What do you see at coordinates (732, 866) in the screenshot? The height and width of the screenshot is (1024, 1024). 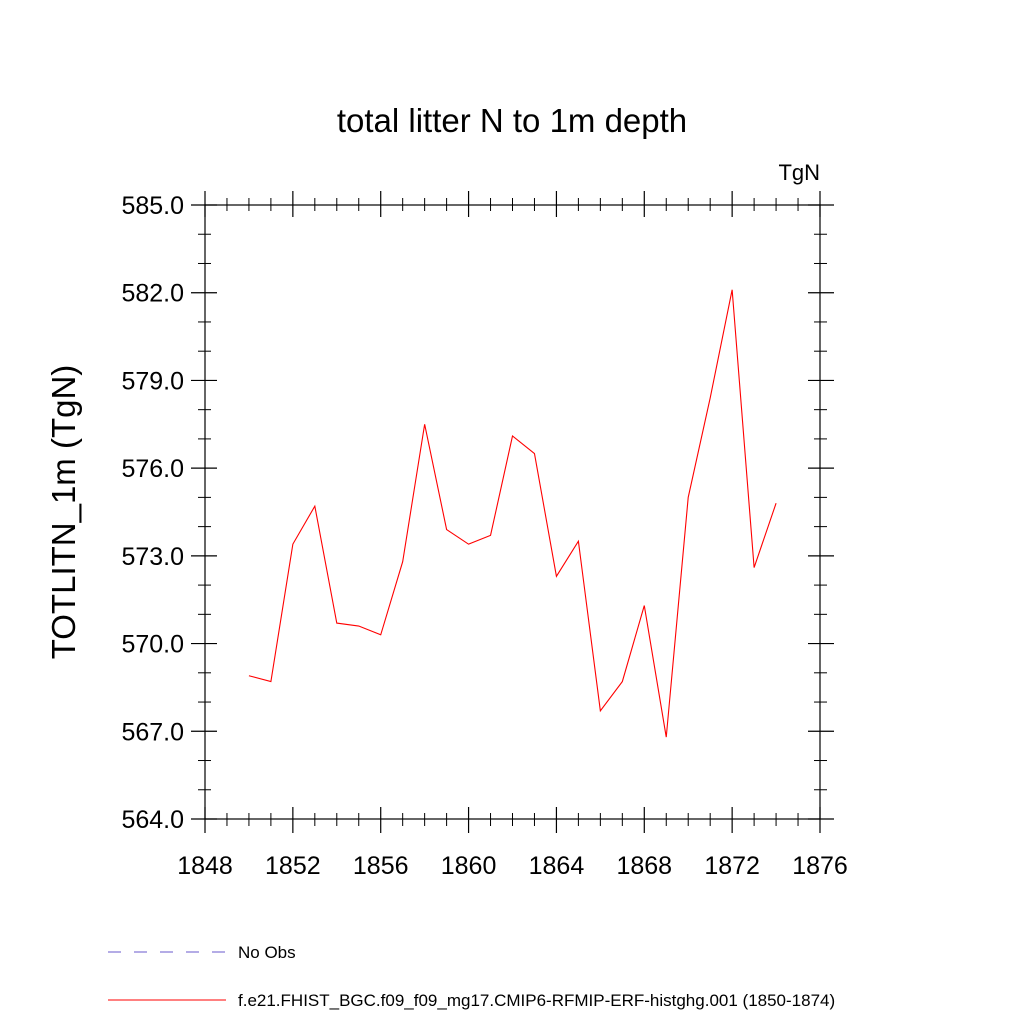 I see `x-tick-label: 1872` at bounding box center [732, 866].